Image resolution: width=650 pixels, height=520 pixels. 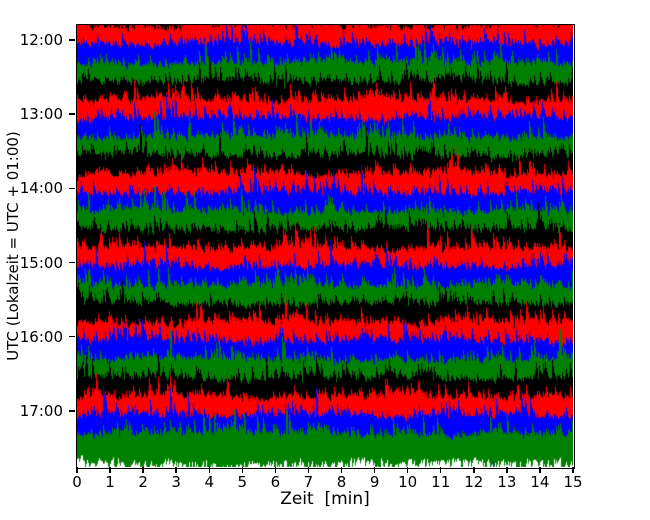 I want to click on y-tick-label: 15:00, so click(x=41, y=262).